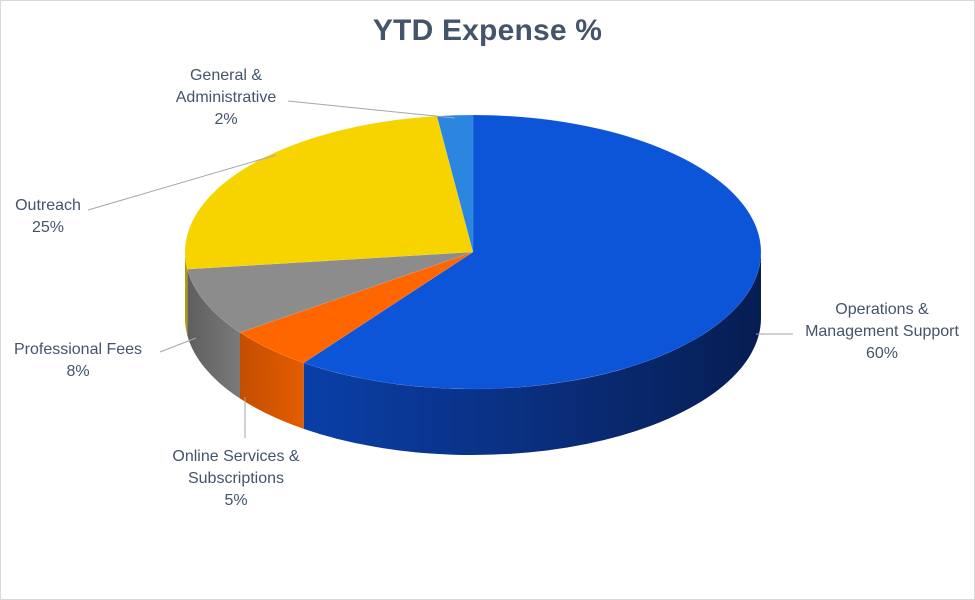 Image resolution: width=975 pixels, height=600 pixels. Describe the element at coordinates (235, 456) in the screenshot. I see `data-label-line: Online Services &` at that location.